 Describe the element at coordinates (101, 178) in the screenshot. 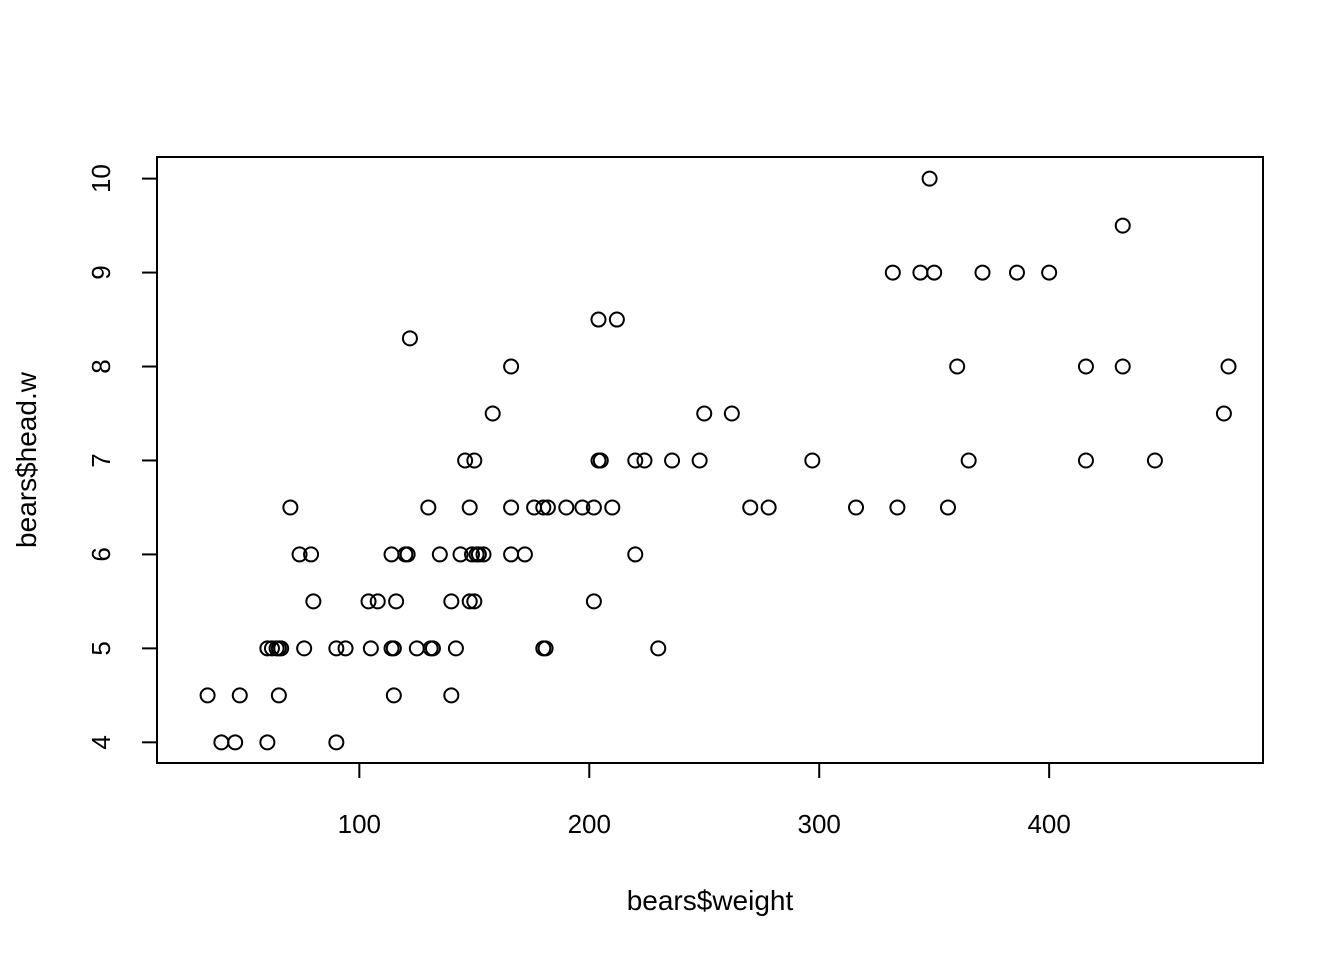

I see `y-tick-label: 10` at that location.